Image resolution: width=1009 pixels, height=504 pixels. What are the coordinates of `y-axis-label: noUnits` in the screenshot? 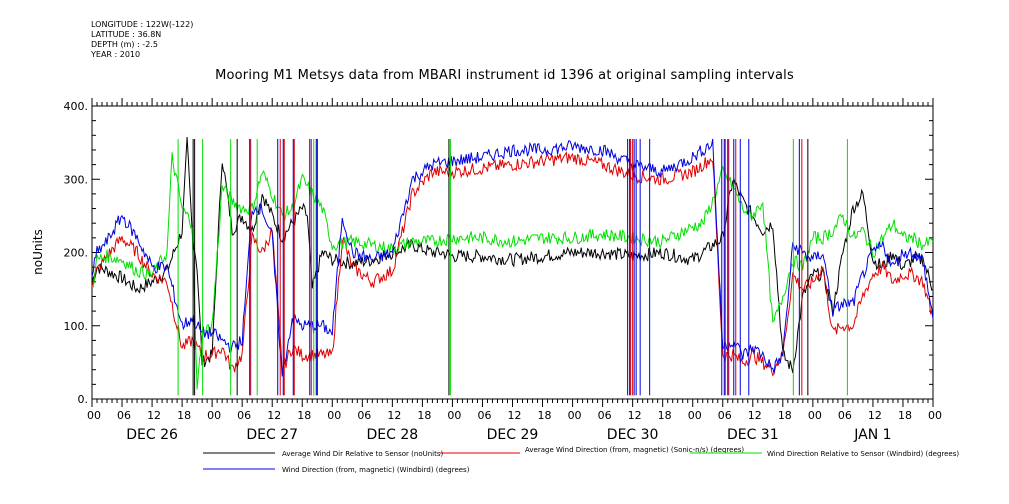 It's located at (38, 252).